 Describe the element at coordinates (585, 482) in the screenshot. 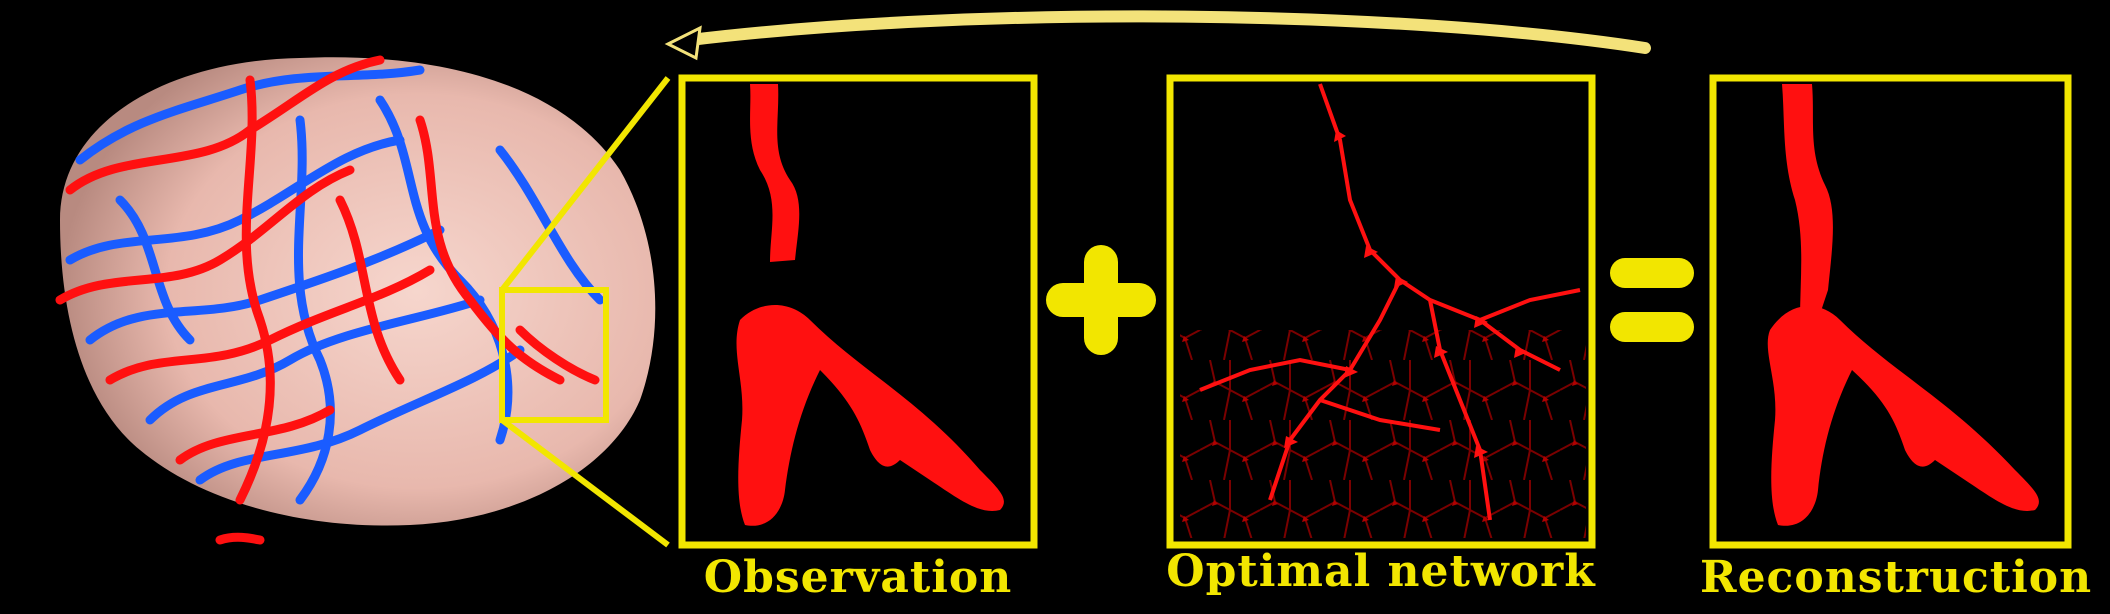

I see `zoom-line-bottom` at that location.